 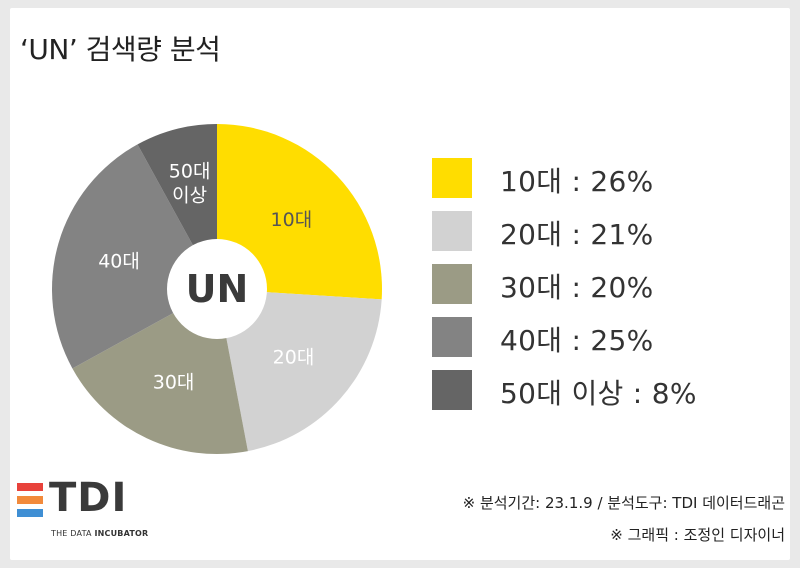 I want to click on donut-hole, so click(x=217, y=289).